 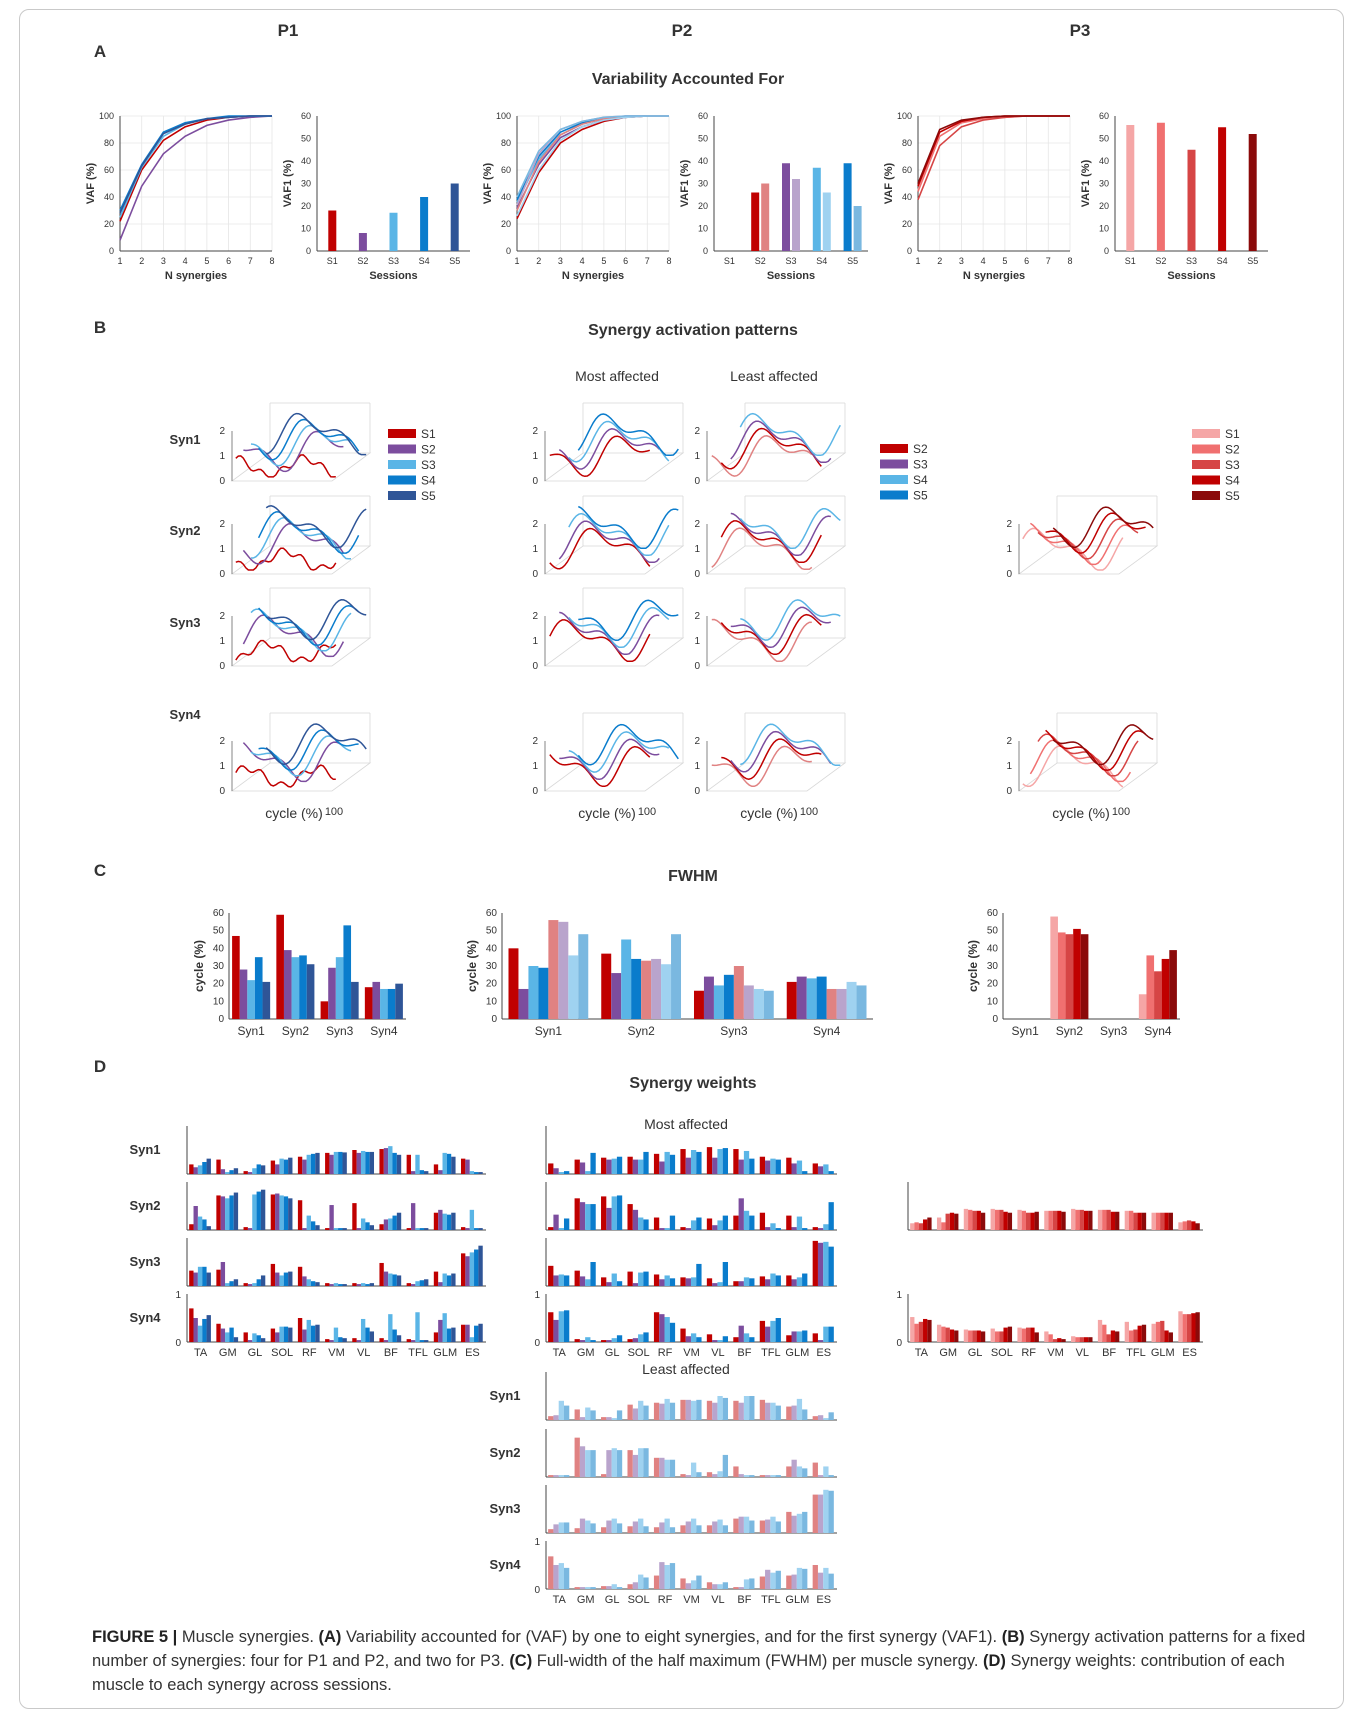 What do you see at coordinates (402, 495) in the screenshot?
I see `legend-swatch` at bounding box center [402, 495].